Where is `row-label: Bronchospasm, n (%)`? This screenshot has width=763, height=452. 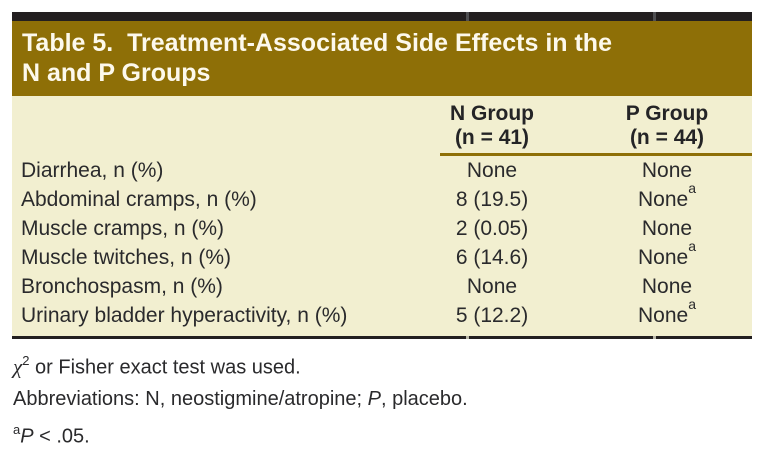 row-label: Bronchospasm, n (%) is located at coordinates (122, 286).